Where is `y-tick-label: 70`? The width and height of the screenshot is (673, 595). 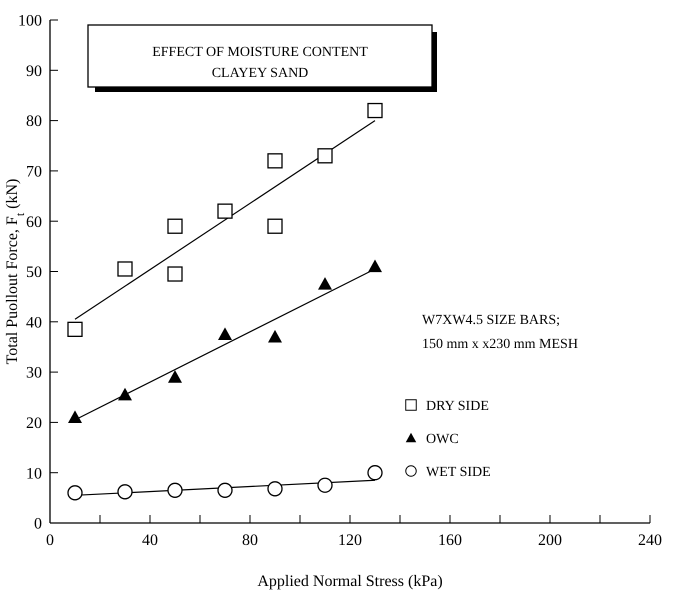
y-tick-label: 70 is located at coordinates (34, 172).